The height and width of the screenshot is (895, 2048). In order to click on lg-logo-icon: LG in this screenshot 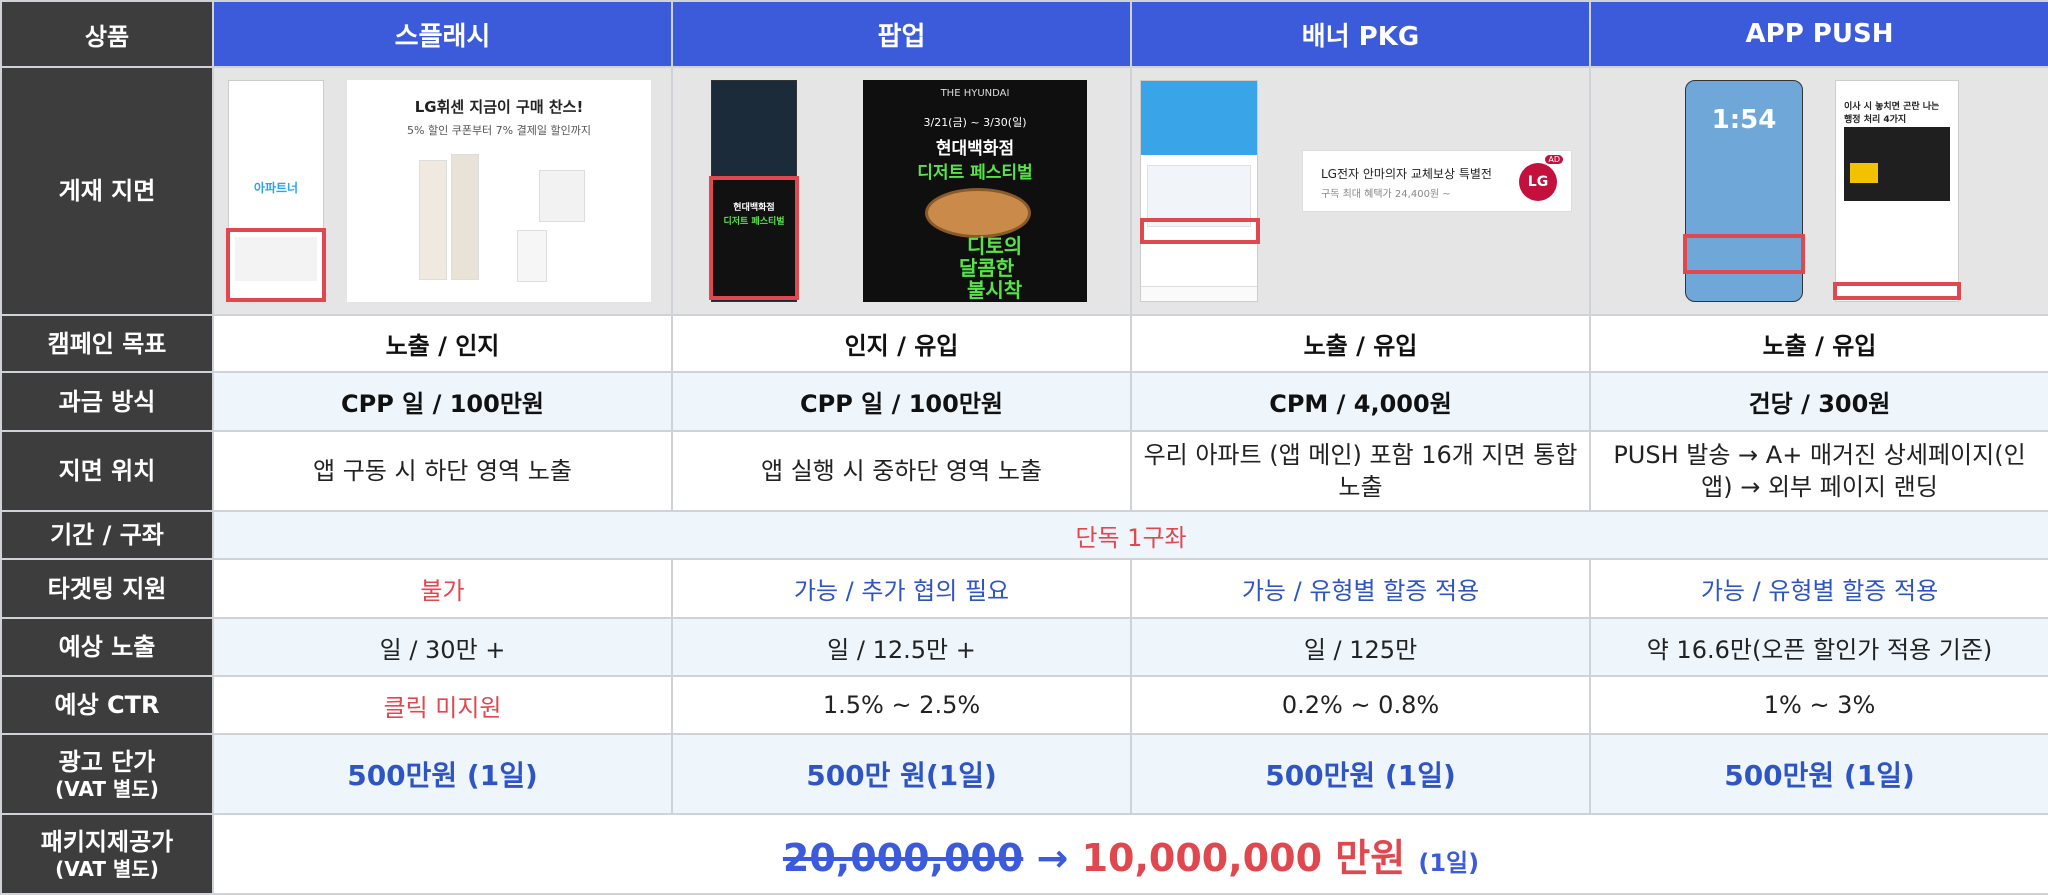, I will do `click(1538, 182)`.